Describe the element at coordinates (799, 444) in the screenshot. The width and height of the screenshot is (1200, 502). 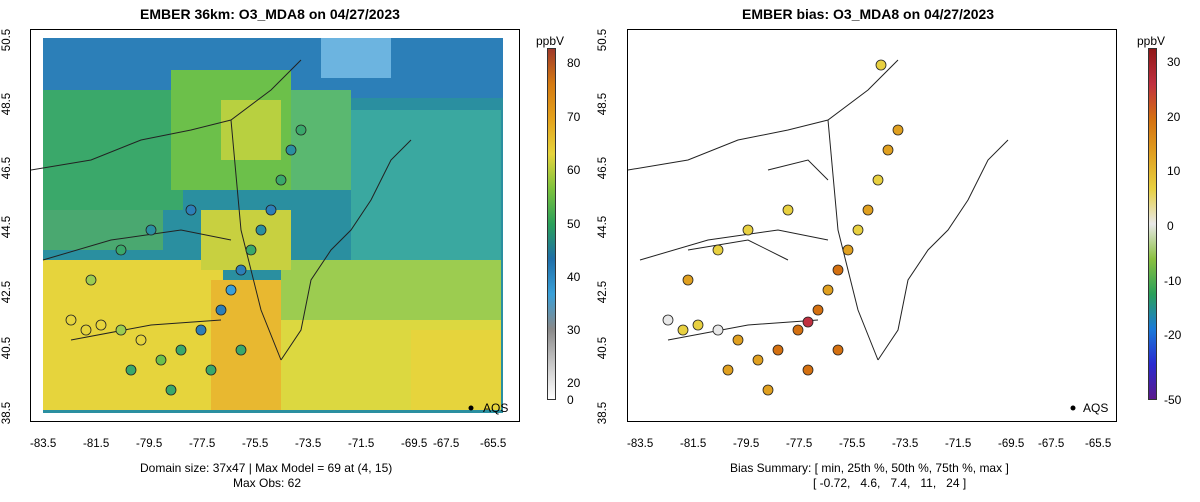
I see `right-xtick-3: -77.5` at that location.